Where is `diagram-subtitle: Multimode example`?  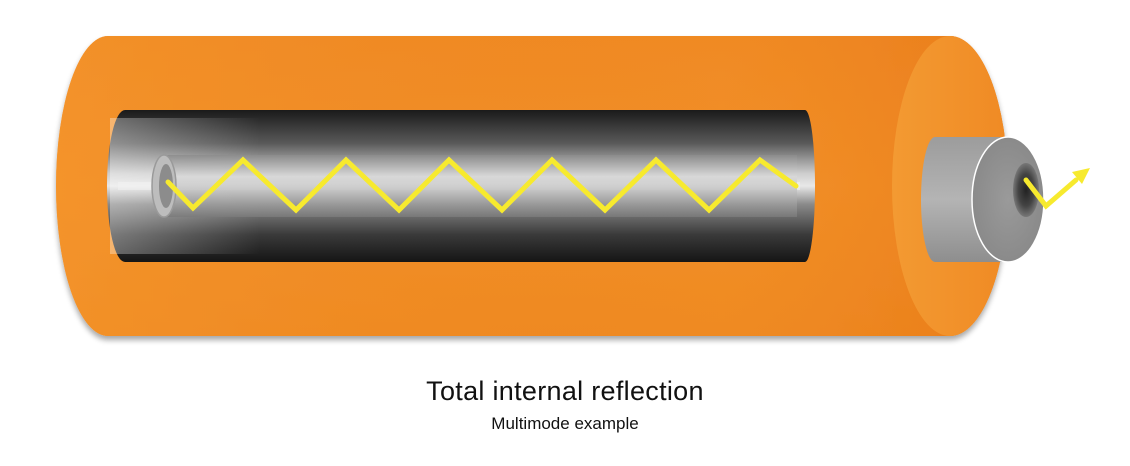
diagram-subtitle: Multimode example is located at coordinates (565, 424).